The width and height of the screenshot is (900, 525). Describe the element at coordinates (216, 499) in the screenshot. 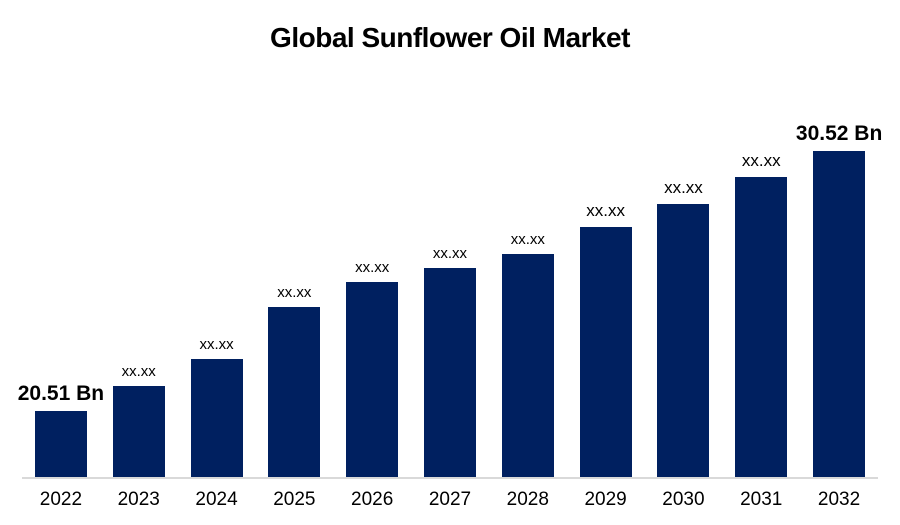

I see `x-axis-label: 2024` at that location.